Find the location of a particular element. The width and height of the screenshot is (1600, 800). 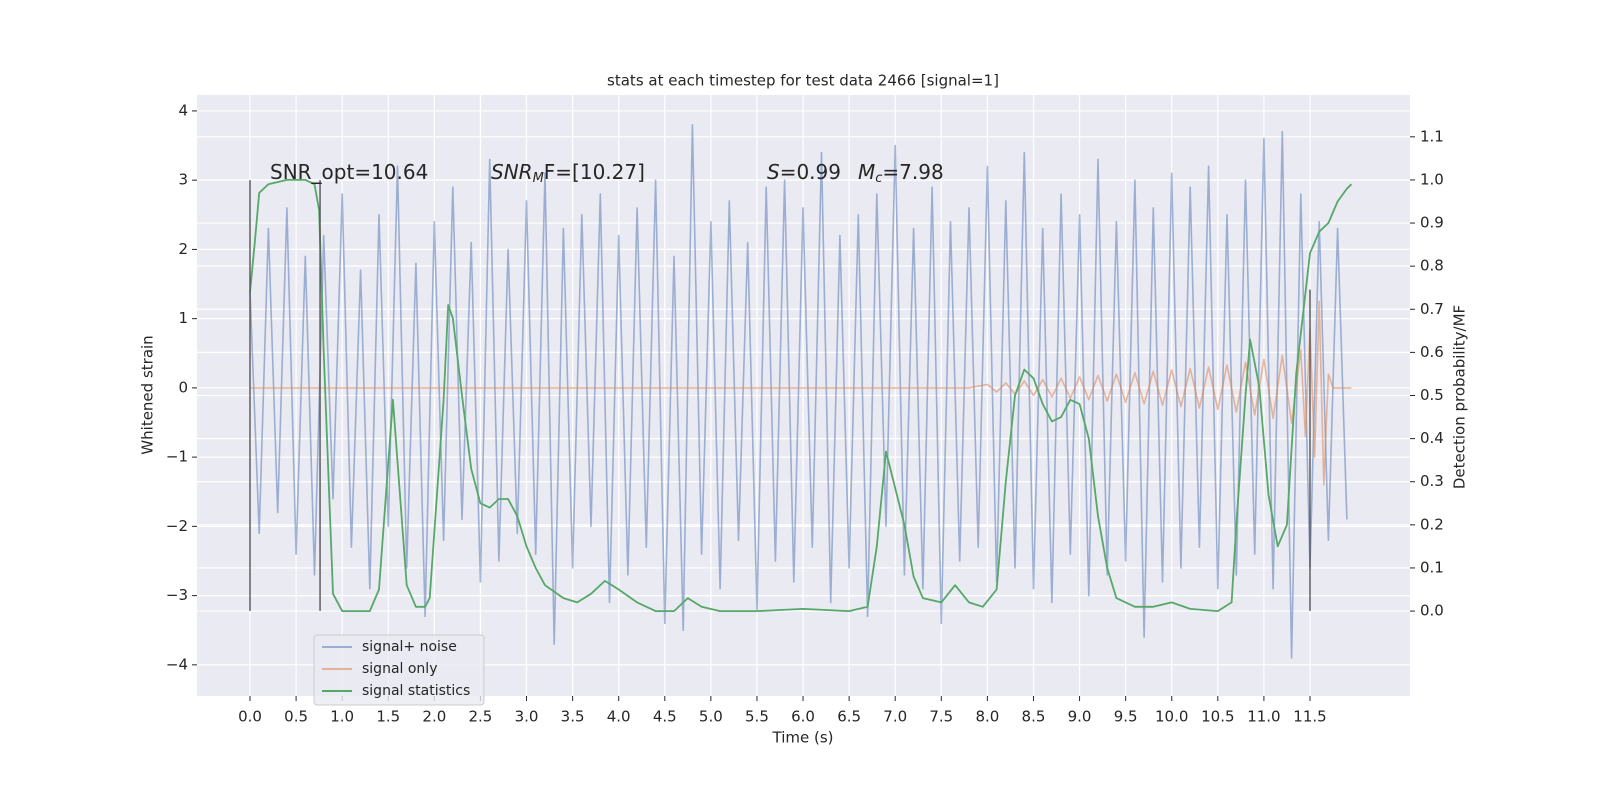

y2-tick-label: 0.9 is located at coordinates (1432, 223).